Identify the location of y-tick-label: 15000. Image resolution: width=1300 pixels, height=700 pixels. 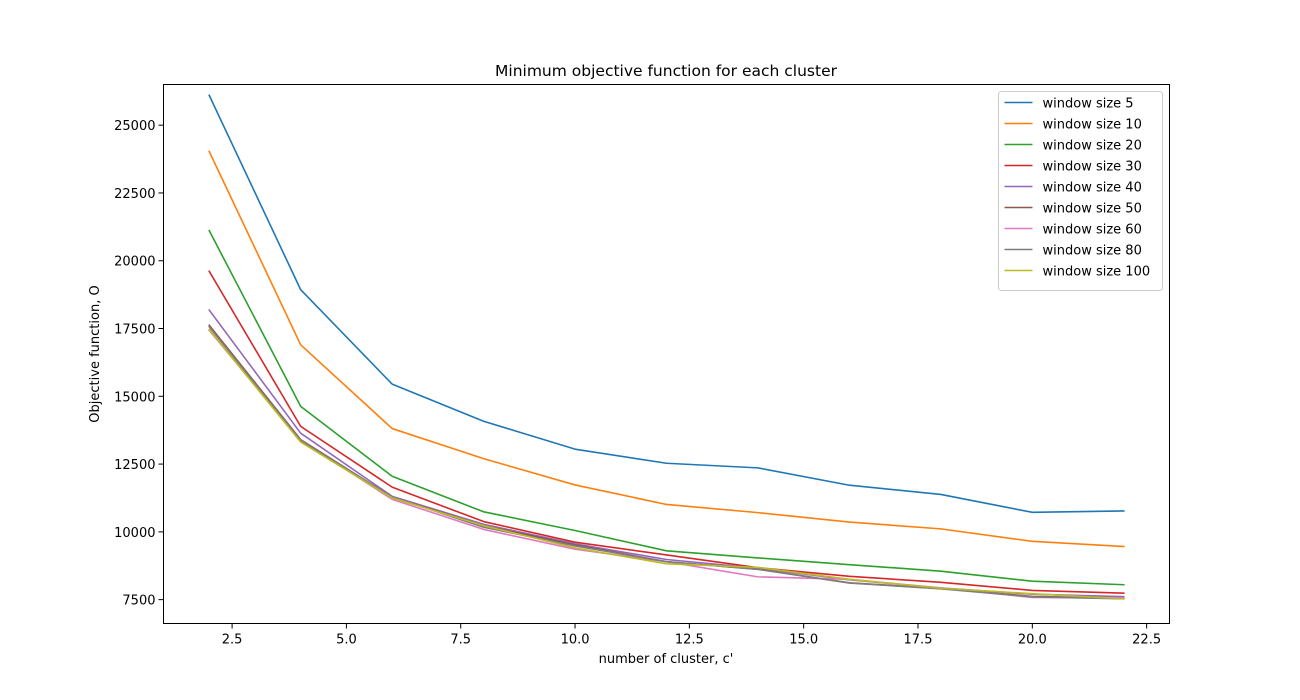
(134, 397).